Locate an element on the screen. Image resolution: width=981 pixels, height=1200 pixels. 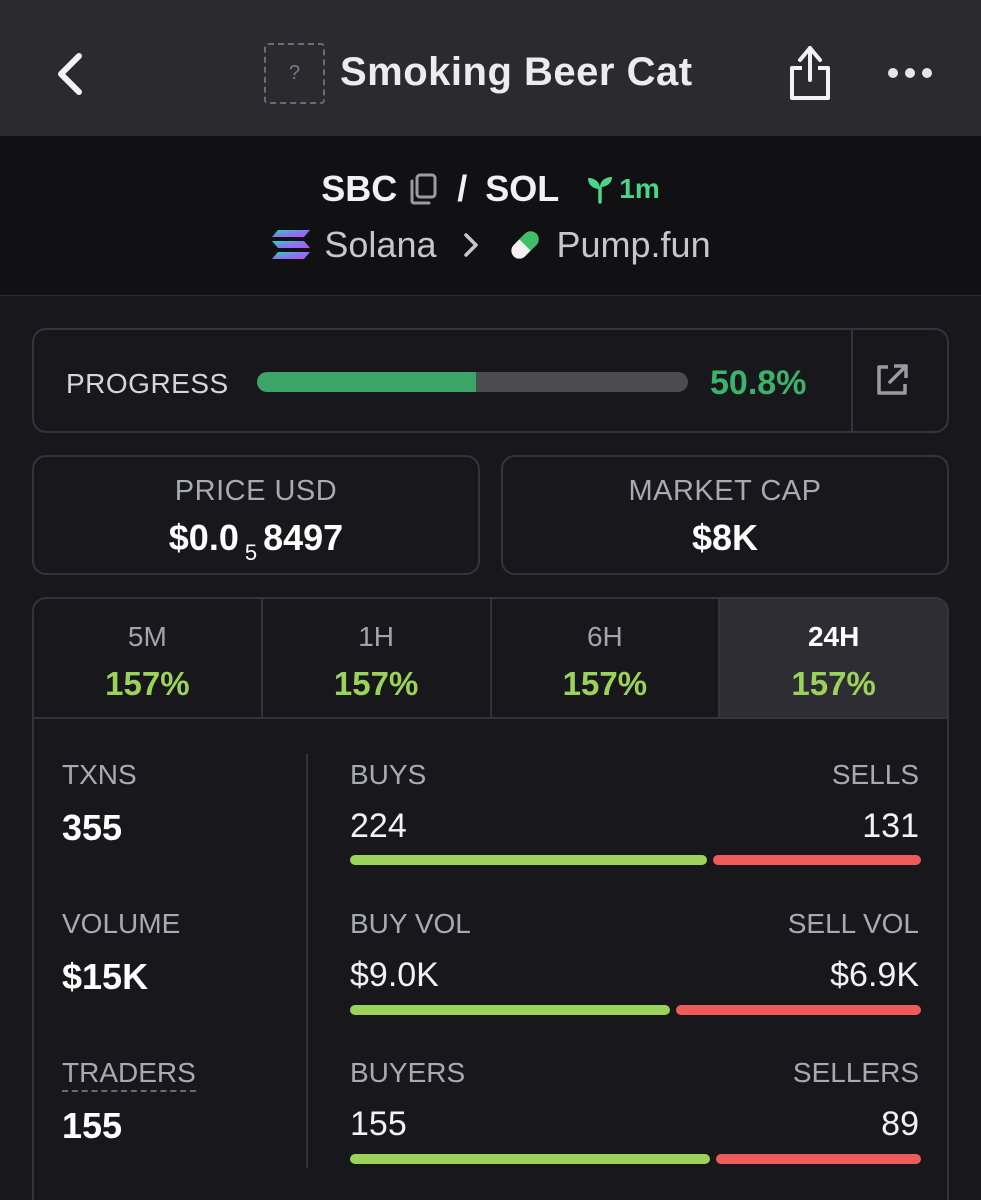
market-cap-label: MARKET CAP is located at coordinates (725, 491).